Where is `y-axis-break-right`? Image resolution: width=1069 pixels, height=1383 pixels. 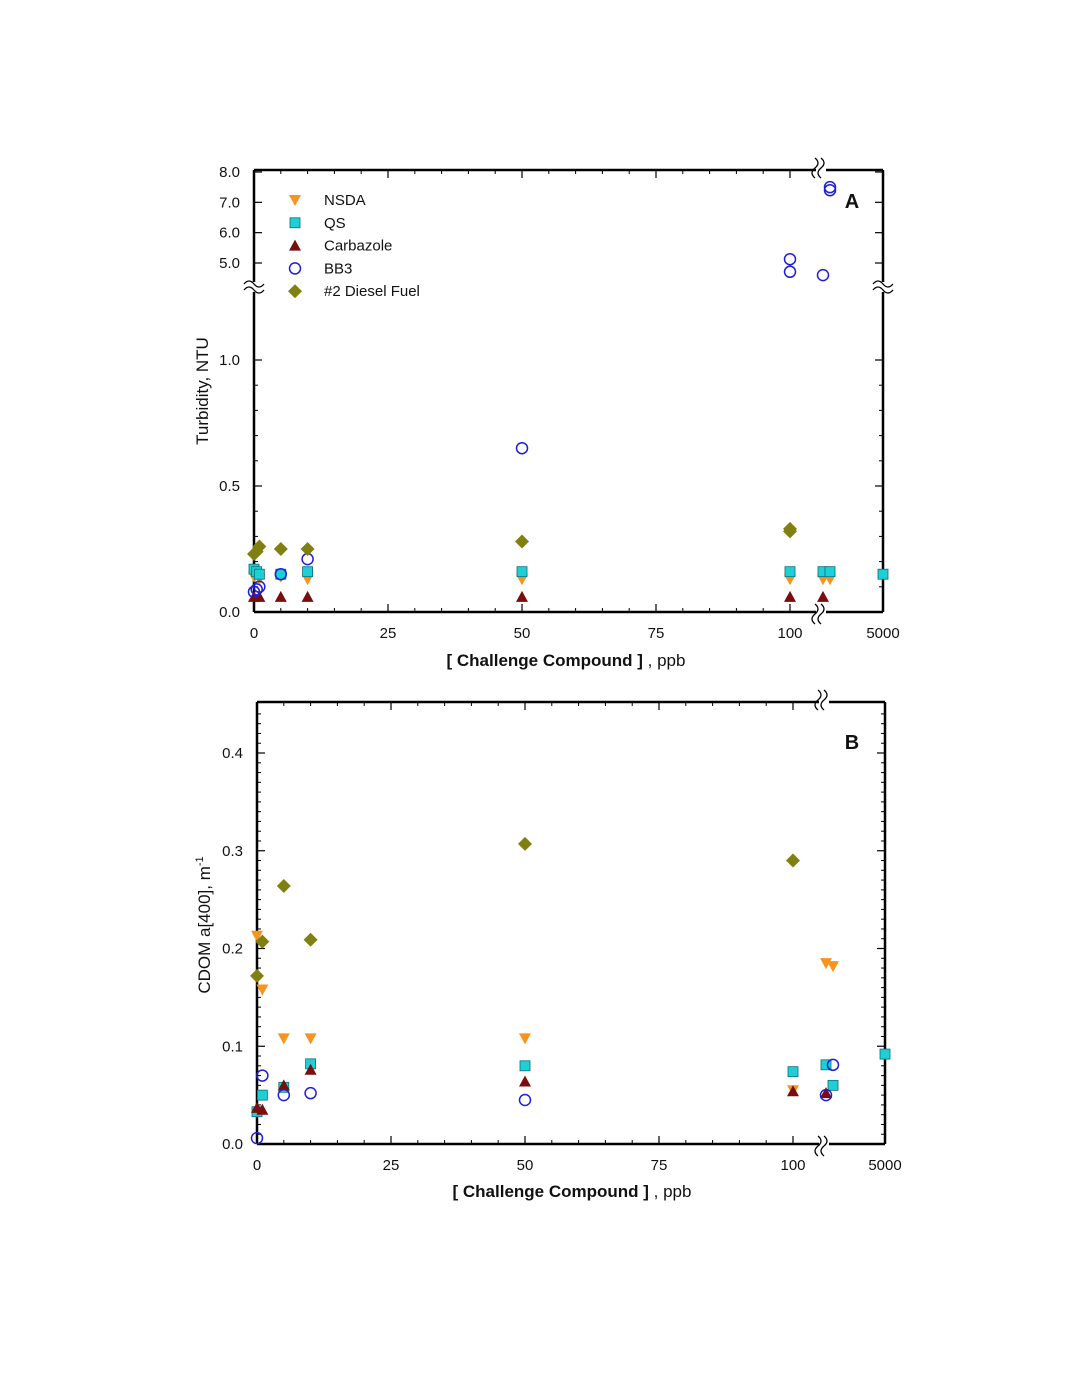
y-axis-break-right is located at coordinates (883, 287).